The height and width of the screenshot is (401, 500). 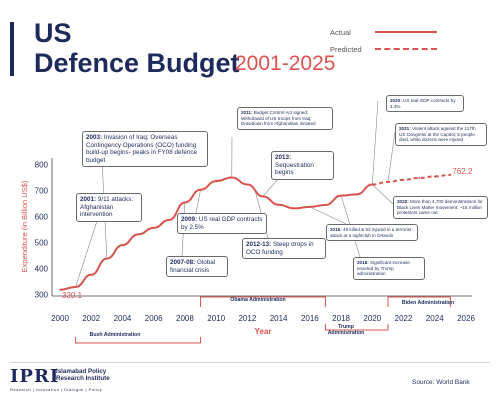 I want to click on x-tick-label: 2026, so click(x=466, y=318).